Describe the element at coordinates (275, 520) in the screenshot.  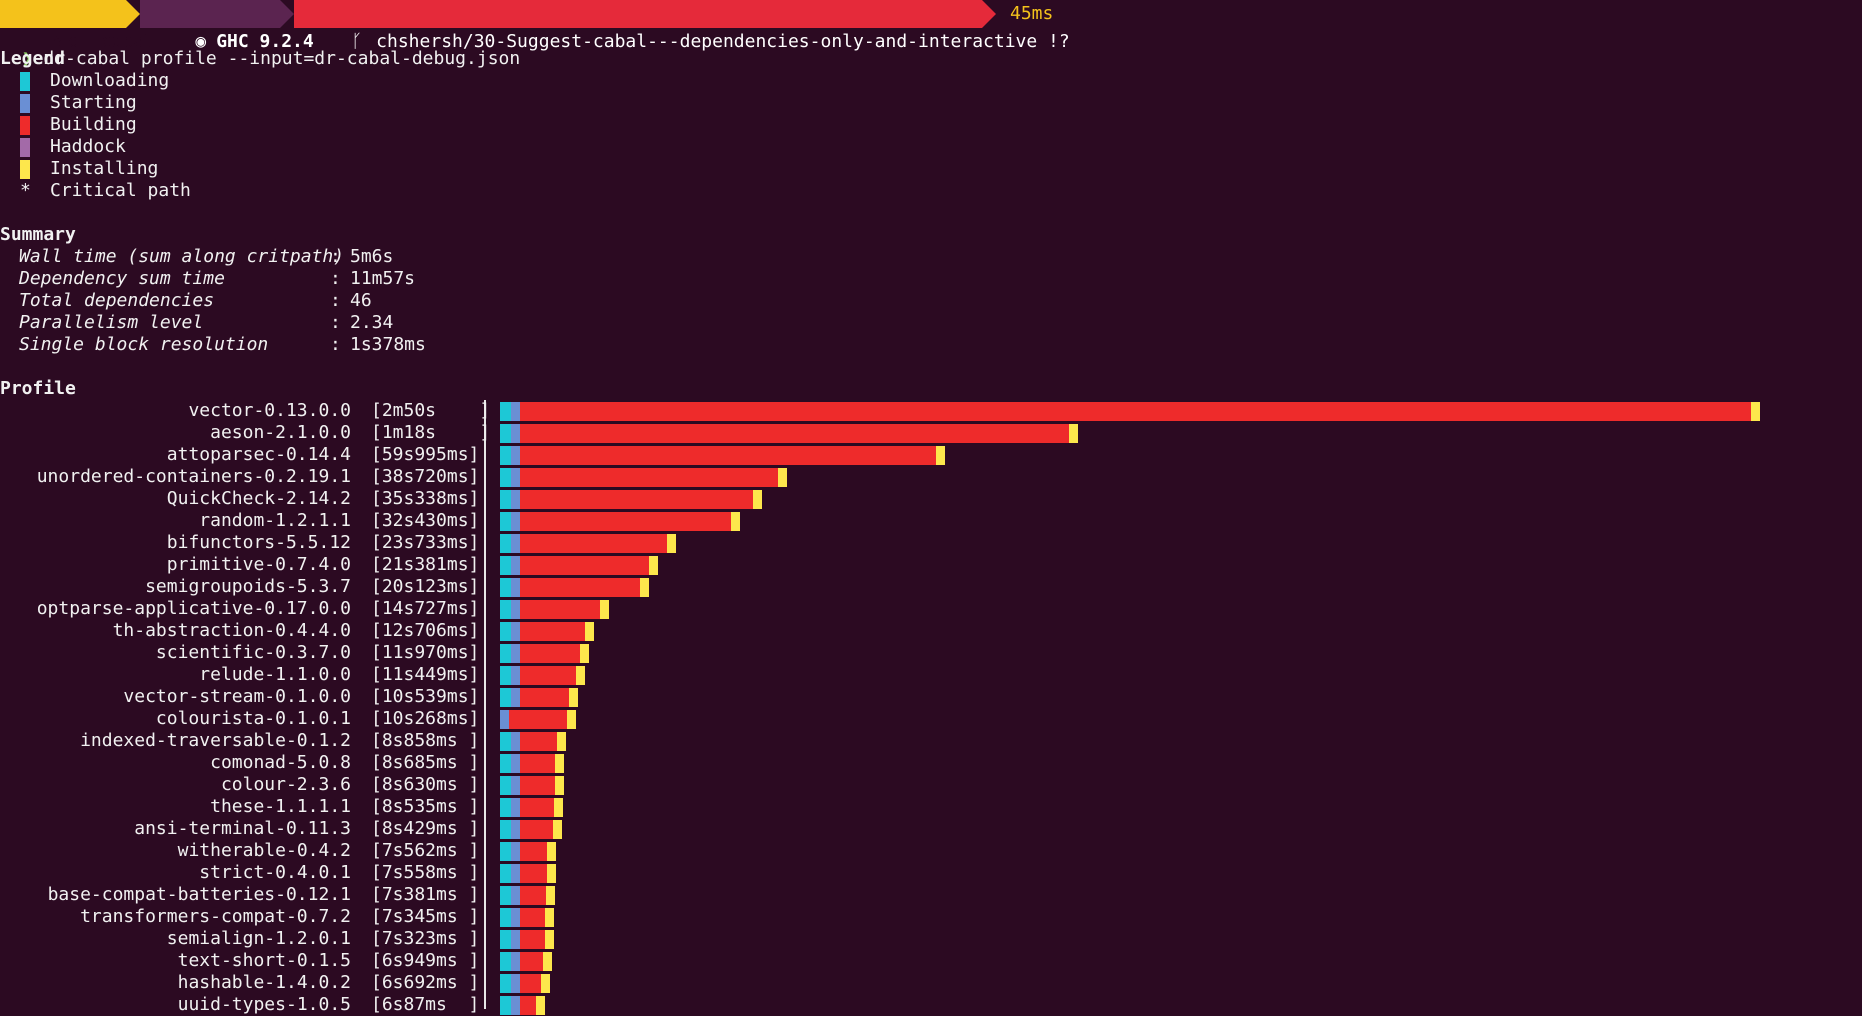
I see `profile-package-name: random-1.2.1.1` at that location.